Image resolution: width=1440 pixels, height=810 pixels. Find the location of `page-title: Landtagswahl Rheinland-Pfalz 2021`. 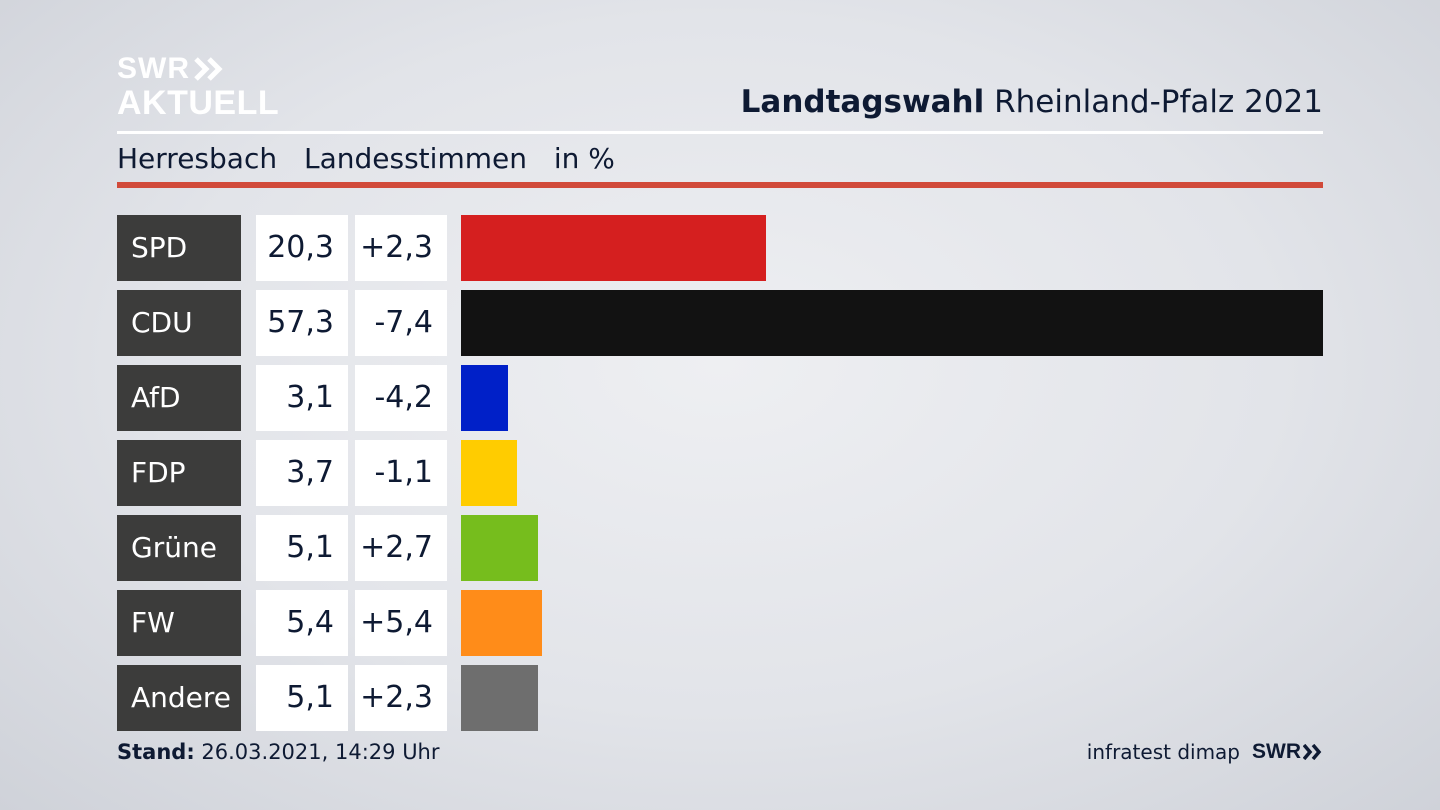

page-title: Landtagswahl Rheinland-Pfalz 2021 is located at coordinates (1032, 102).